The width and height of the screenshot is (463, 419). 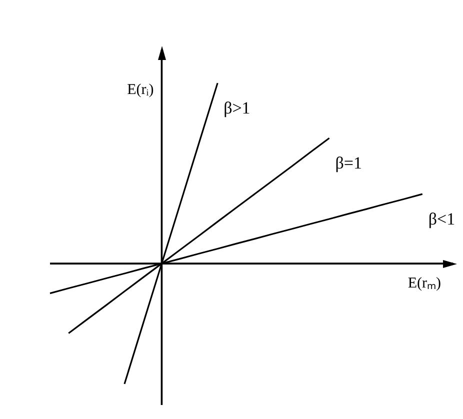 I want to click on series-label: β=1, so click(x=348, y=163).